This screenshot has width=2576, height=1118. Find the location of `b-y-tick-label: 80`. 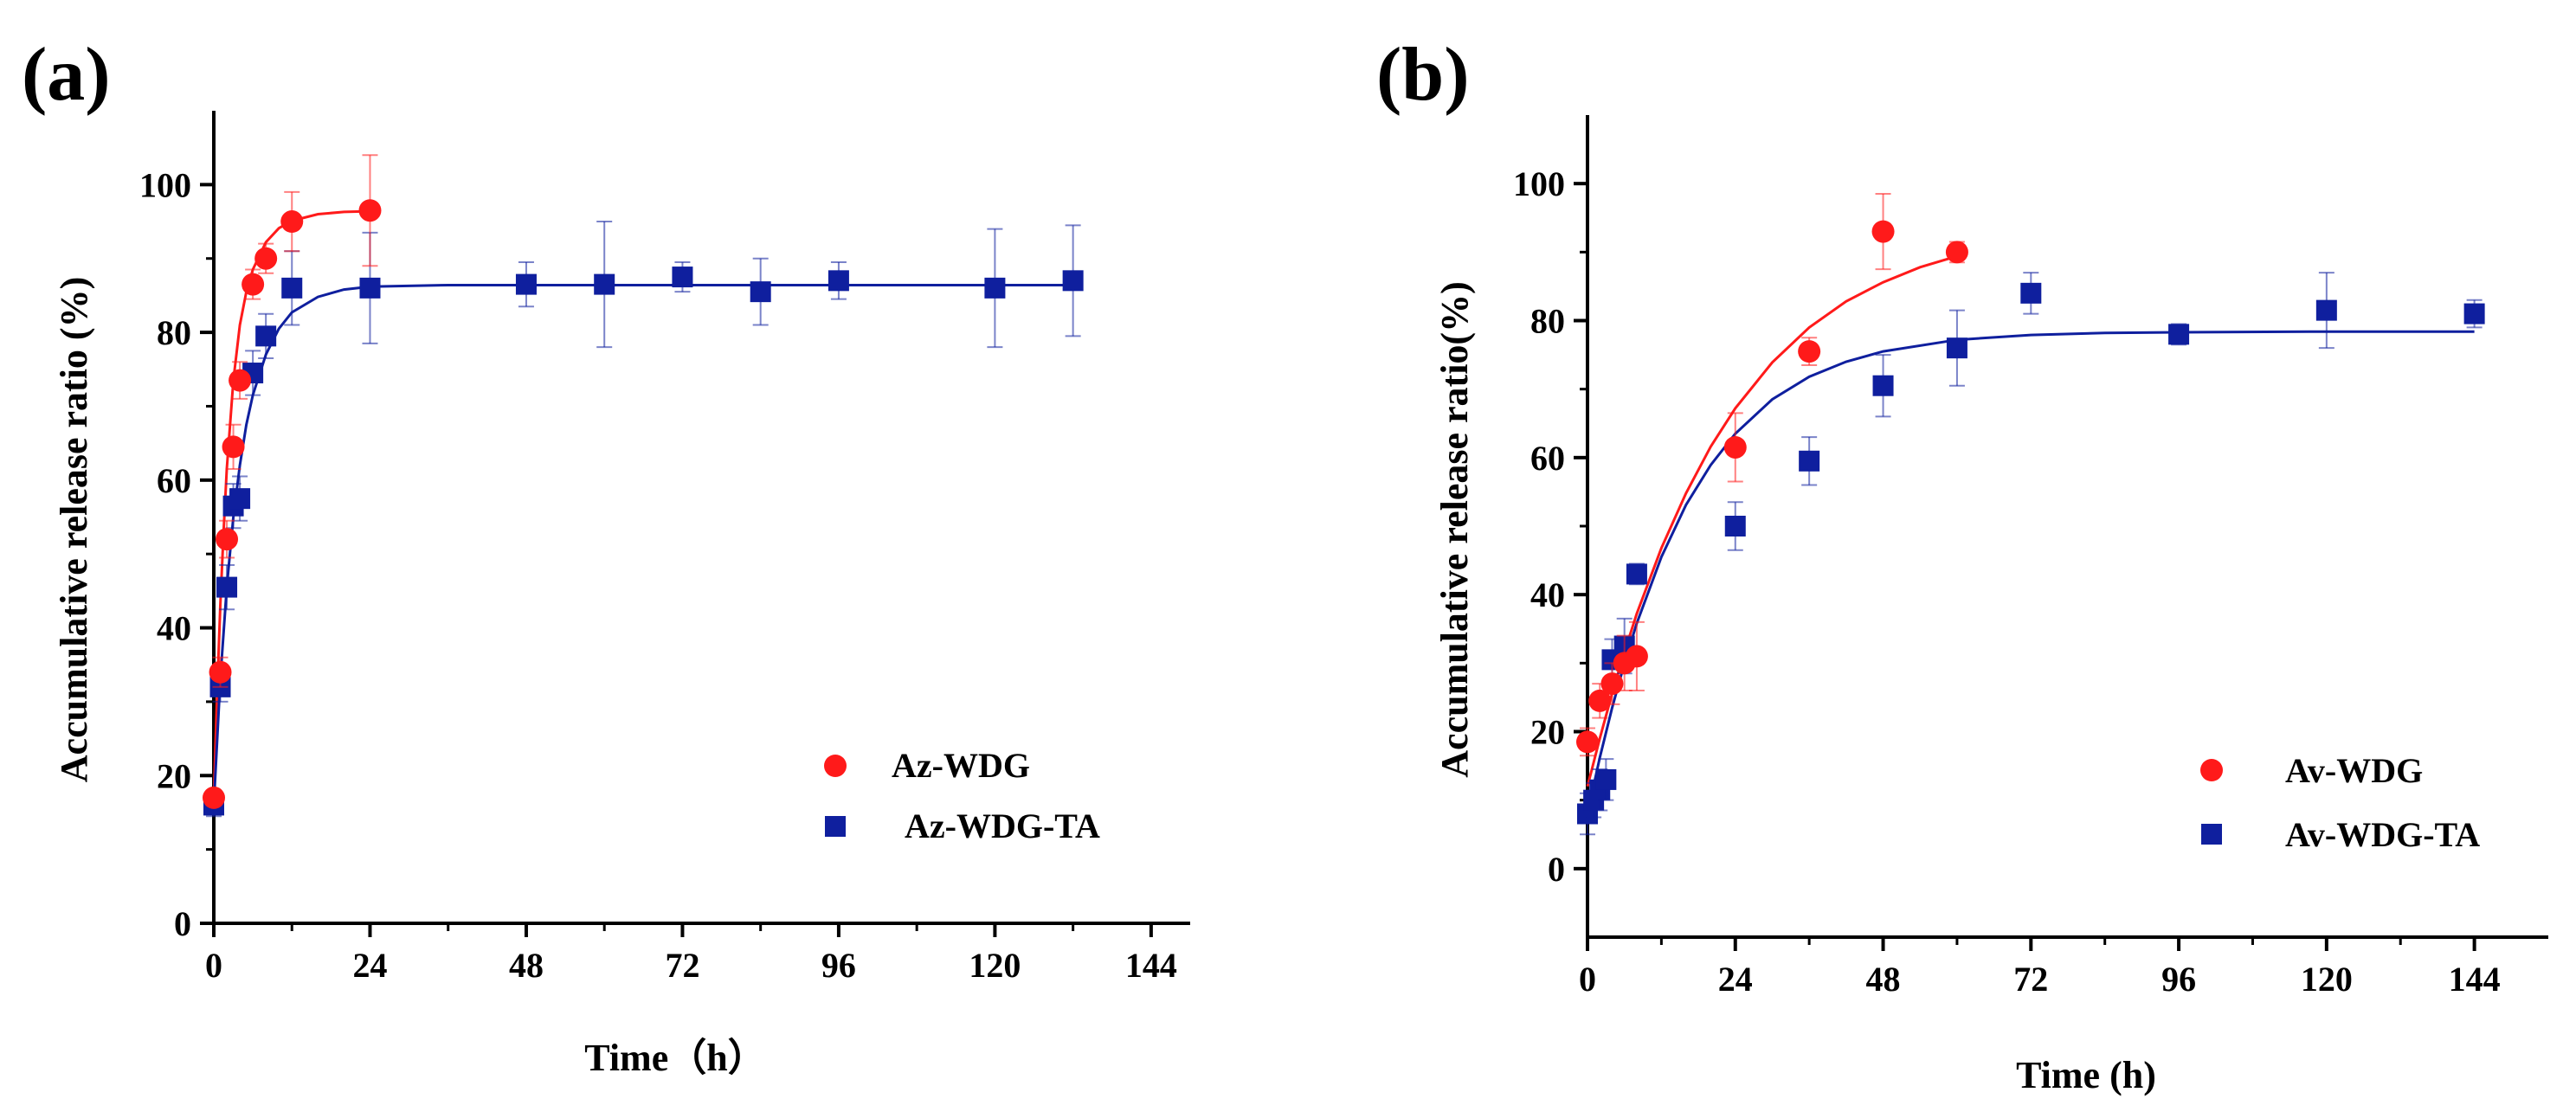

b-y-tick-label: 80 is located at coordinates (1547, 321).